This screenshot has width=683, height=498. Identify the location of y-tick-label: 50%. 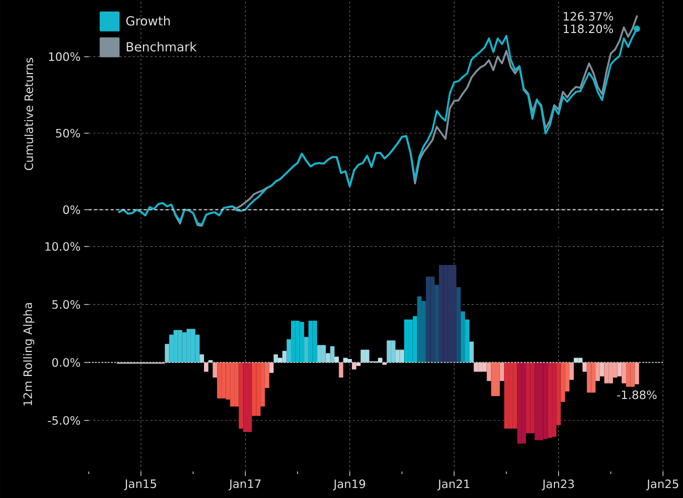
(68, 133).